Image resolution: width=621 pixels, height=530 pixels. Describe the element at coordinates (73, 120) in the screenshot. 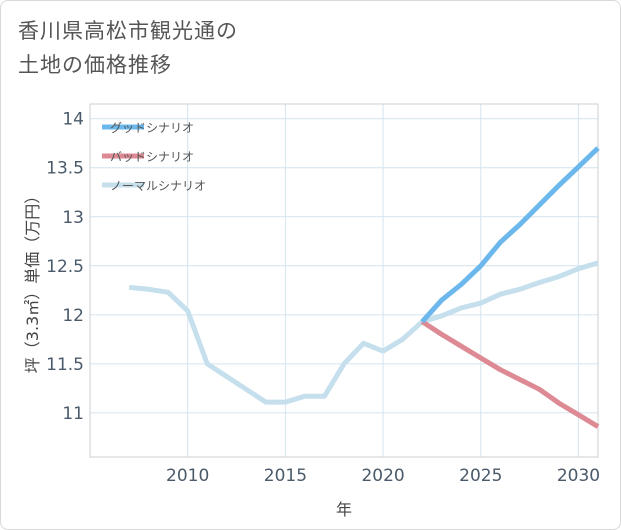

I see `y-tick-label: 14` at that location.